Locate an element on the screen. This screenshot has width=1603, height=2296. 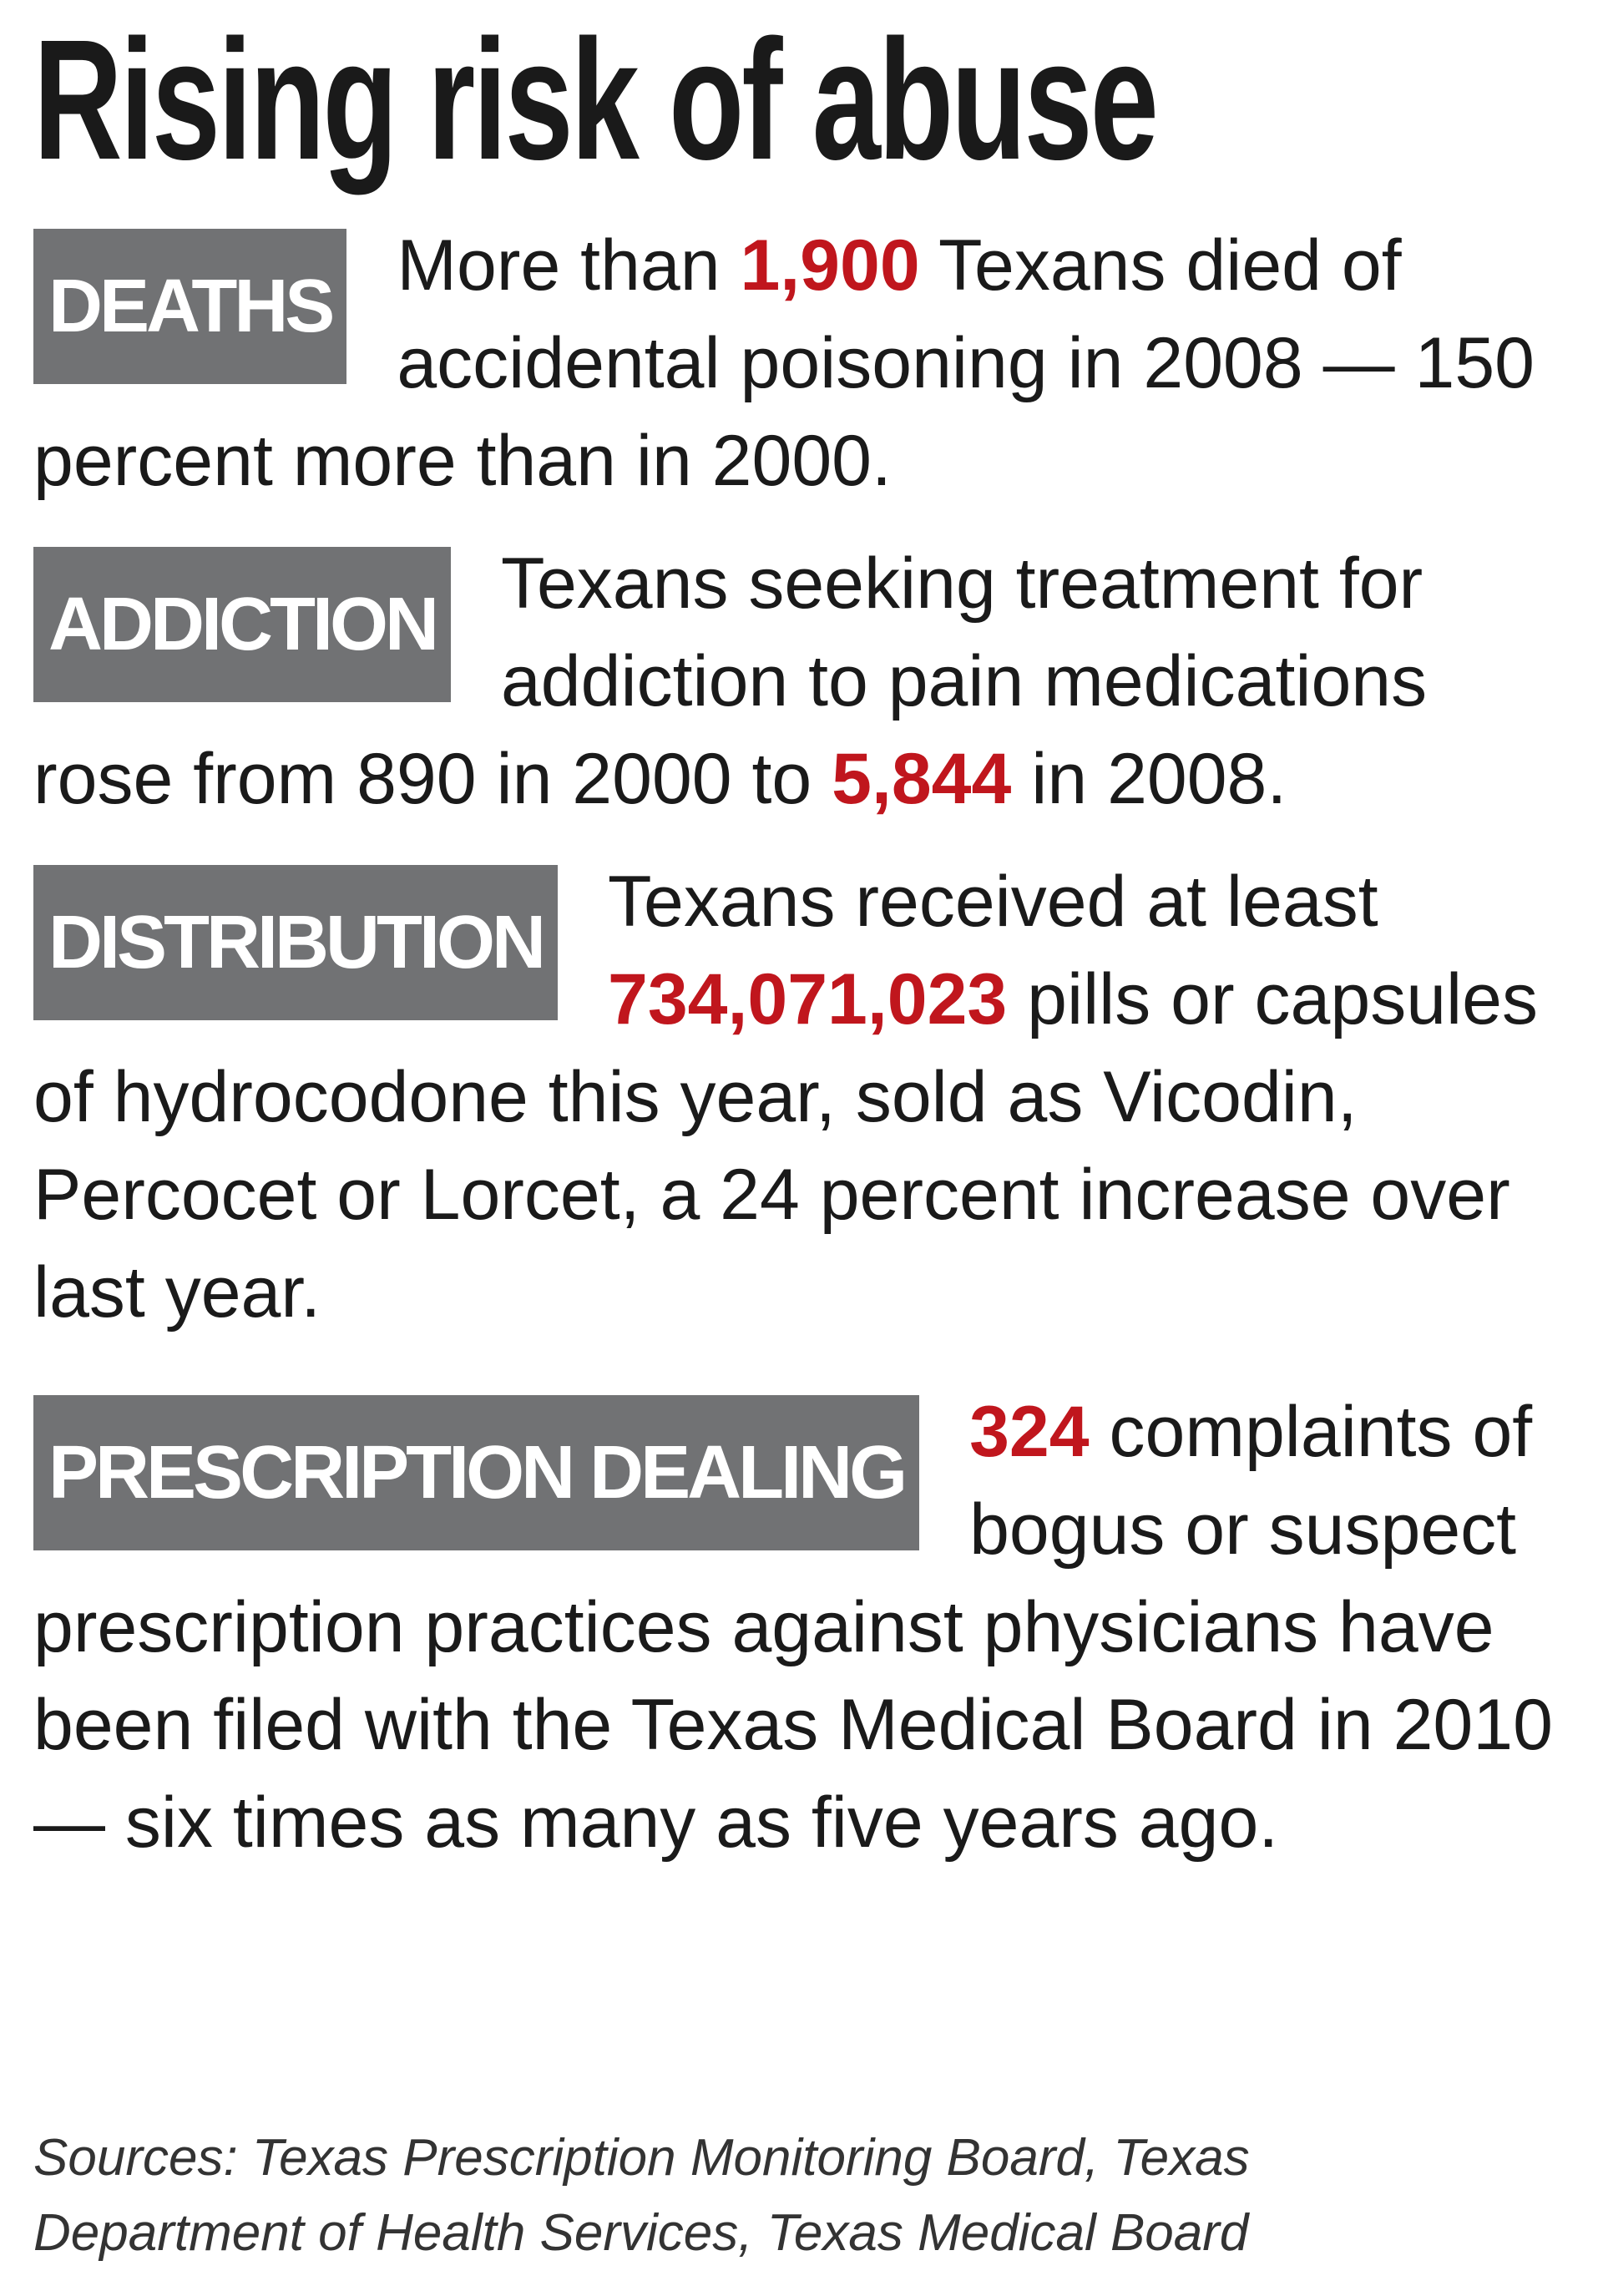
body-text: in 2008. is located at coordinates (1149, 779).